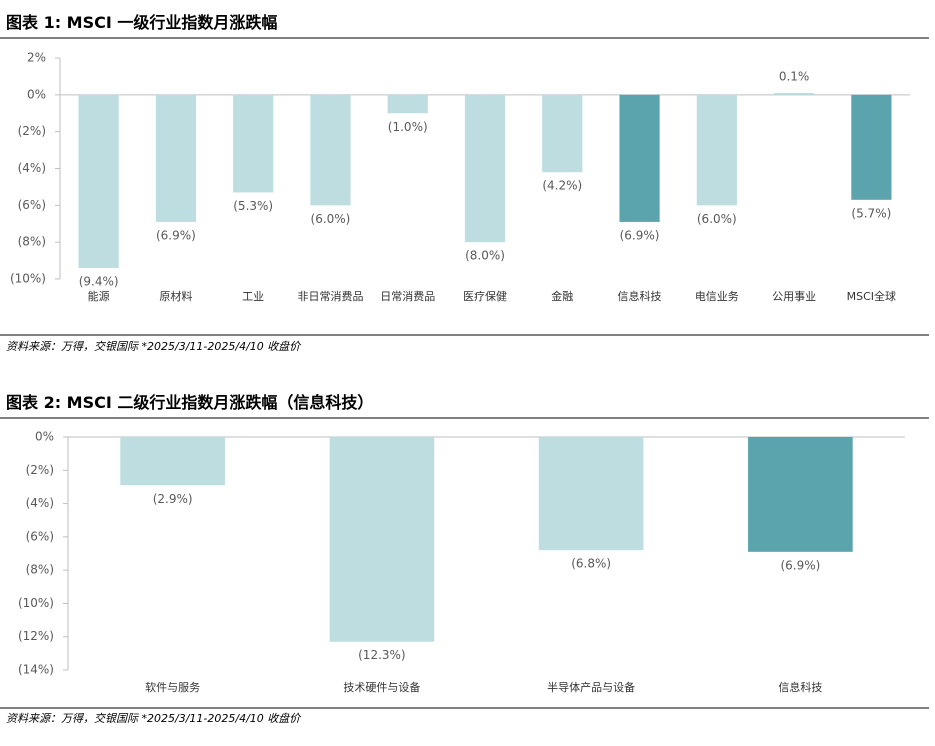  I want to click on x-tick-label: 金融, so click(562, 296).